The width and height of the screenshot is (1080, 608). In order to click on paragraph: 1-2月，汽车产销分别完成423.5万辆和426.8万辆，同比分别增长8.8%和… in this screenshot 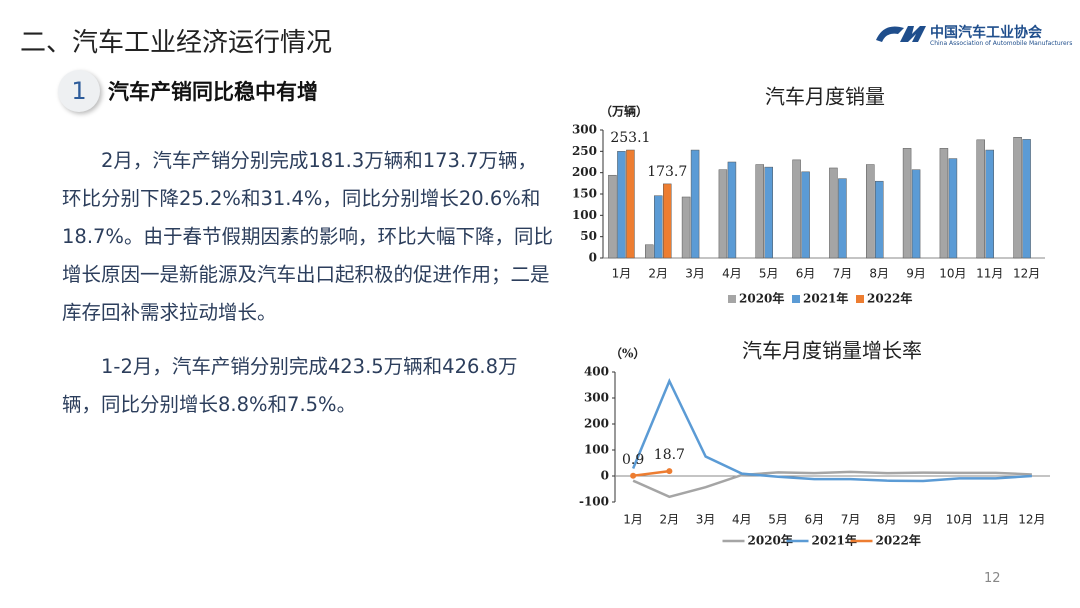, I will do `click(290, 385)`.